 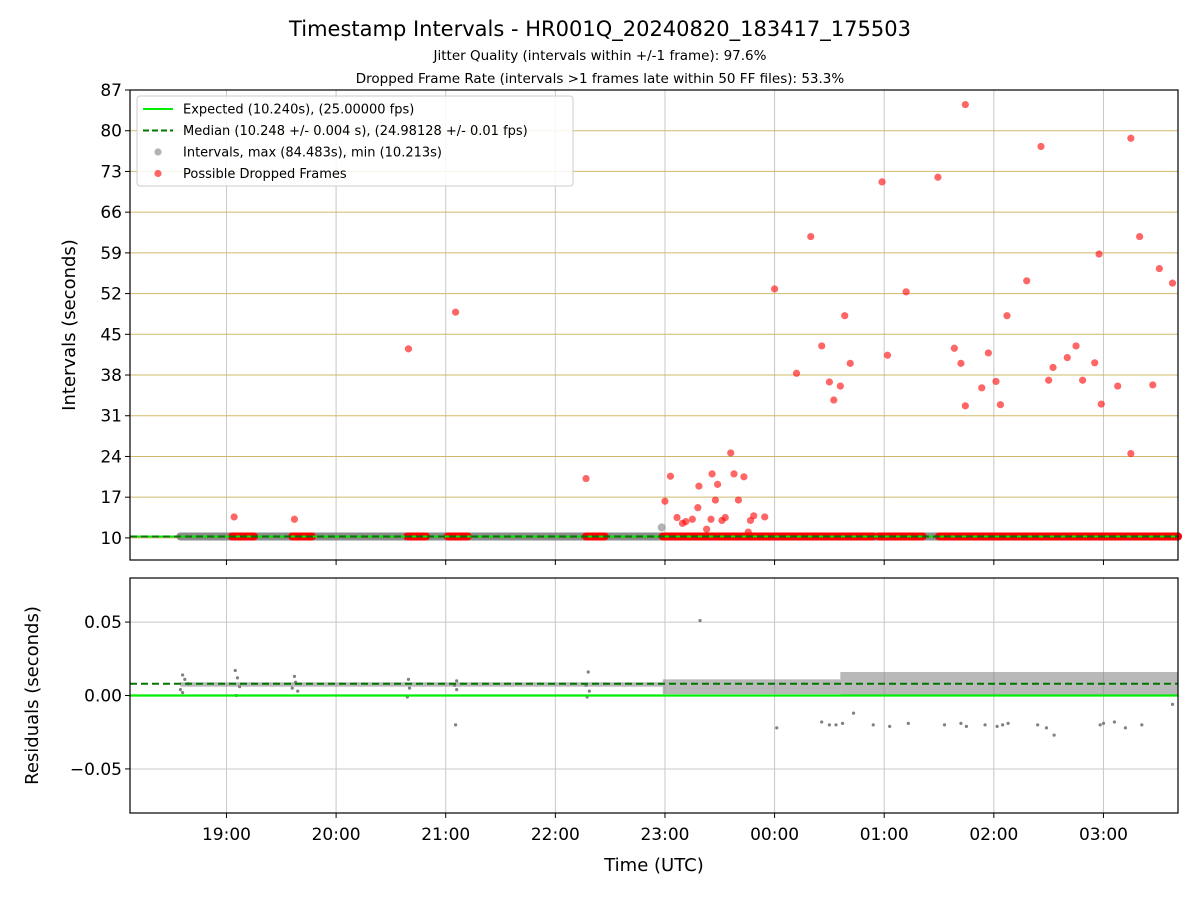 What do you see at coordinates (751, 687) in the screenshot?
I see `residuals-band-mid` at bounding box center [751, 687].